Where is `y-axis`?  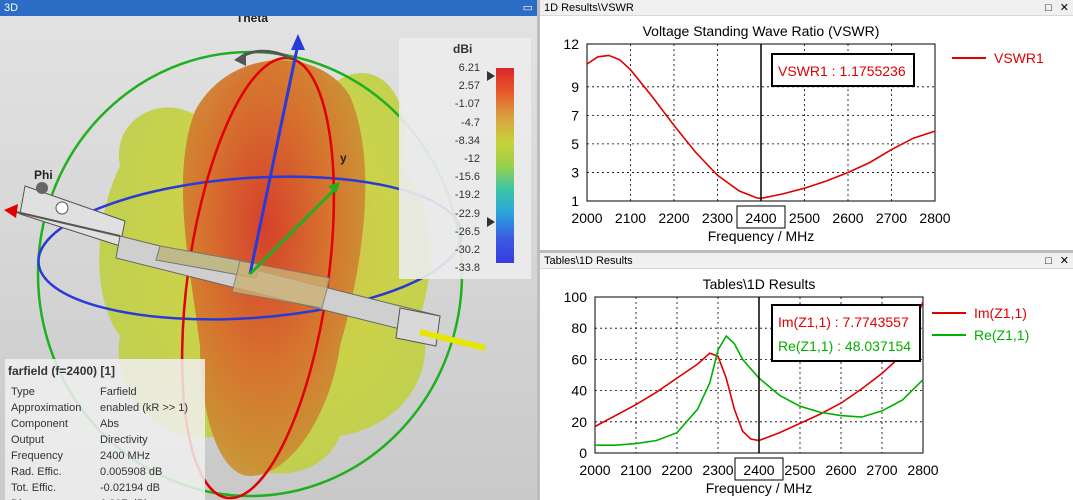
y-axis is located at coordinates (293, 231).